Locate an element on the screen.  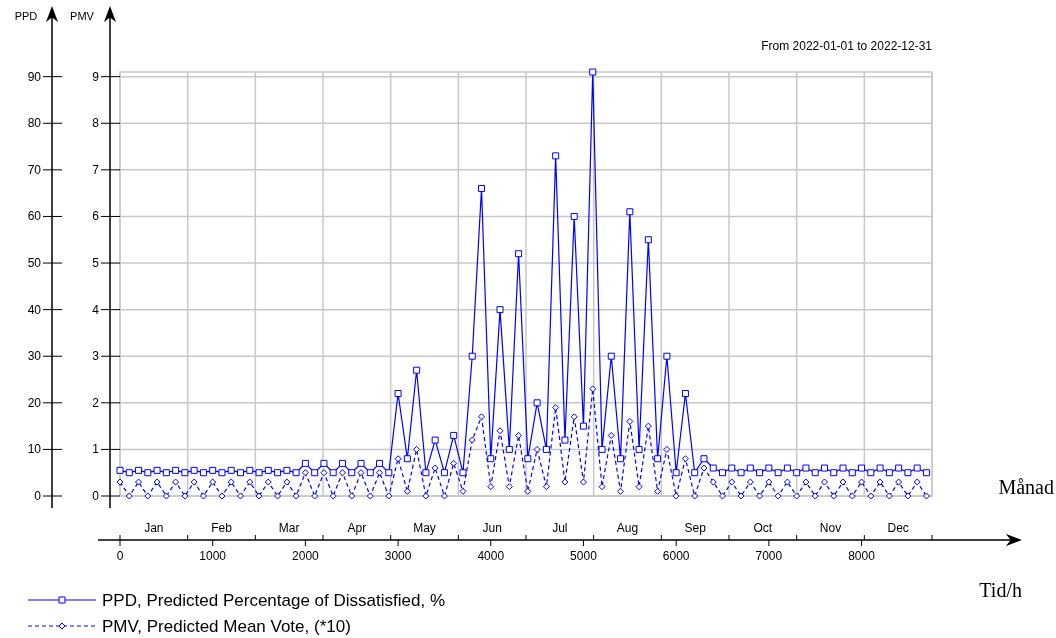
x-axis-title: Tid/h is located at coordinates (1000, 590).